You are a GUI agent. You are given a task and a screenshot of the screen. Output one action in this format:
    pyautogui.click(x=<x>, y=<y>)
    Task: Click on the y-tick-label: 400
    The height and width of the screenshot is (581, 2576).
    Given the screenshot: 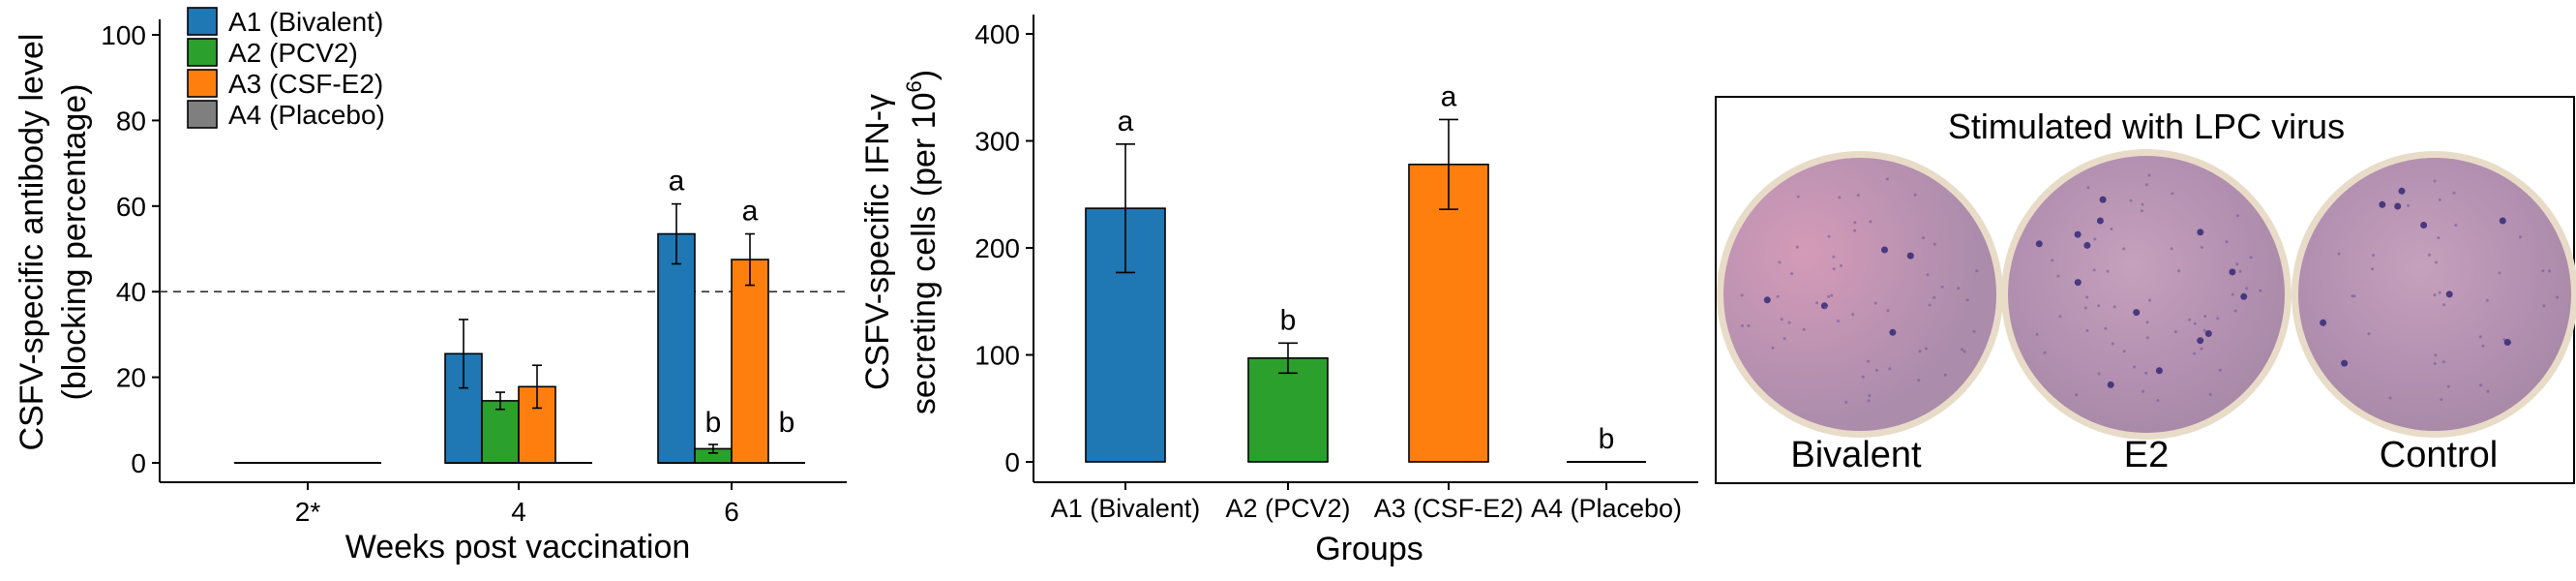 What is the action you would take?
    pyautogui.click(x=997, y=34)
    